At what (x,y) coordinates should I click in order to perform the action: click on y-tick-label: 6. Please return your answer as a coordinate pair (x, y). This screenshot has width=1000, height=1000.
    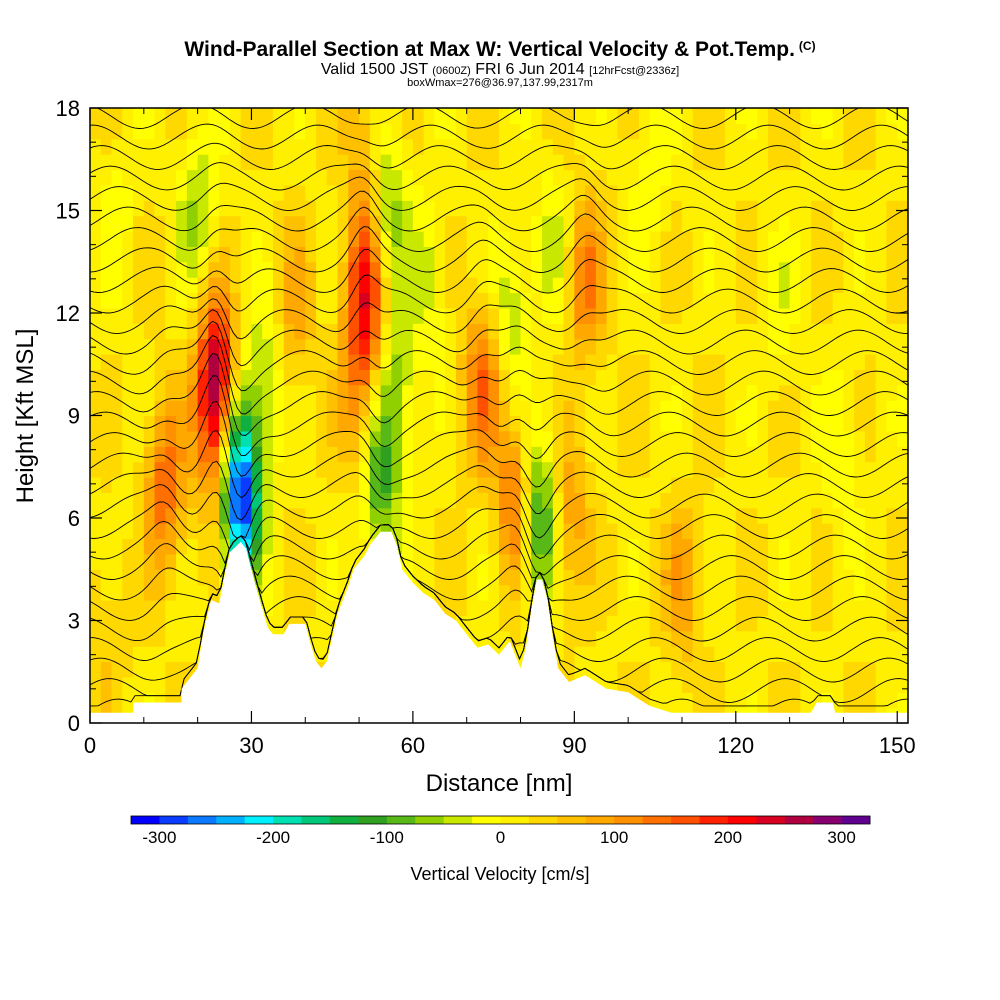
    Looking at the image, I should click on (74, 518).